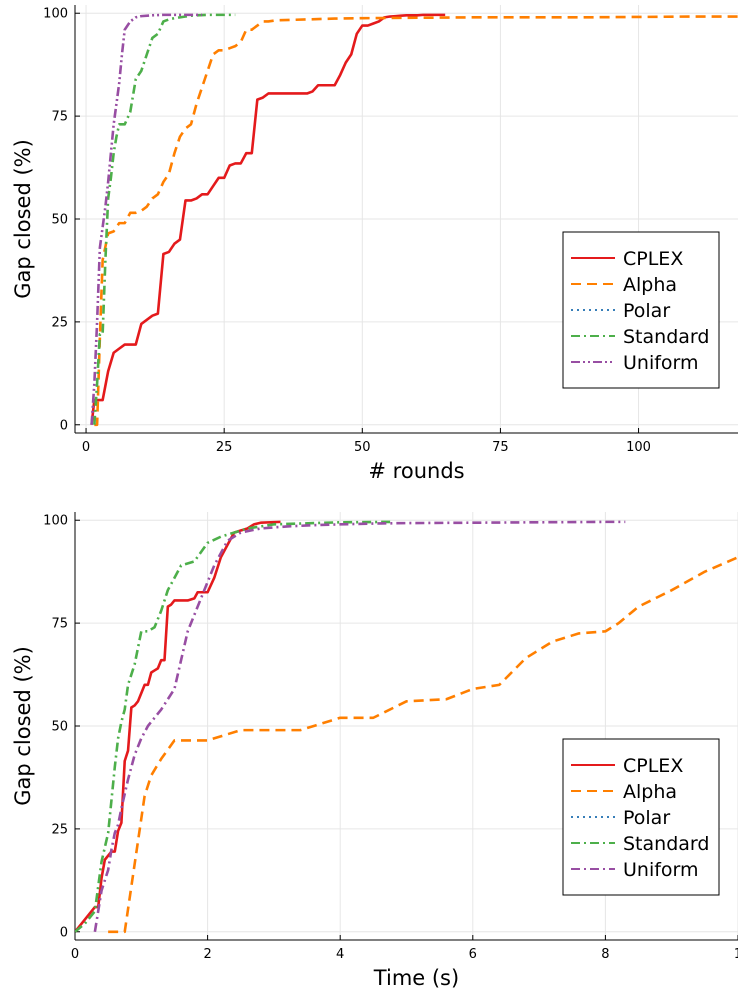  Describe the element at coordinates (224, 447) in the screenshot. I see `x-tick-label: 25` at that location.